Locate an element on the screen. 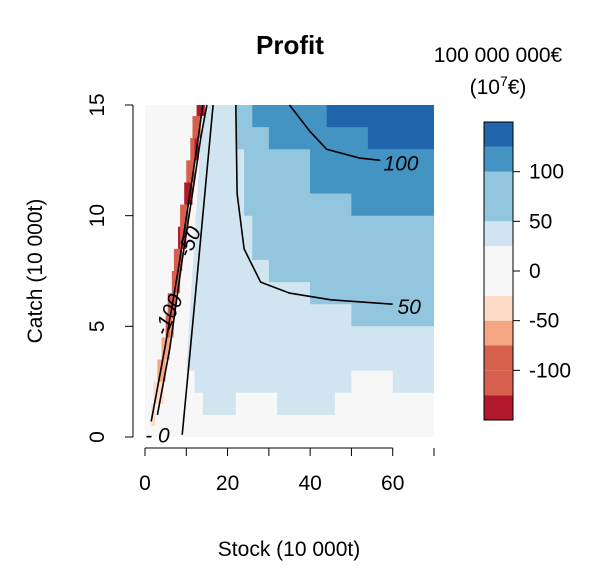  contour-label: 50 is located at coordinates (410, 307).